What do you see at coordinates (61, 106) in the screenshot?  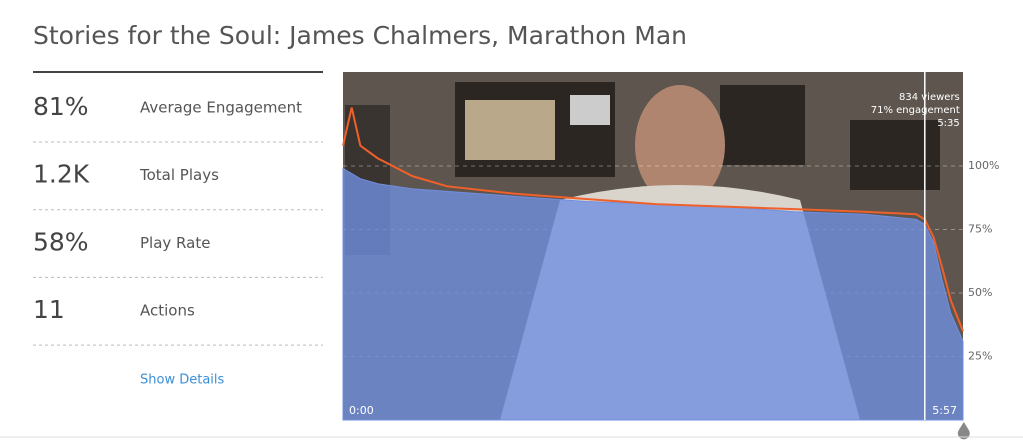 I see `stat-value: 81%` at bounding box center [61, 106].